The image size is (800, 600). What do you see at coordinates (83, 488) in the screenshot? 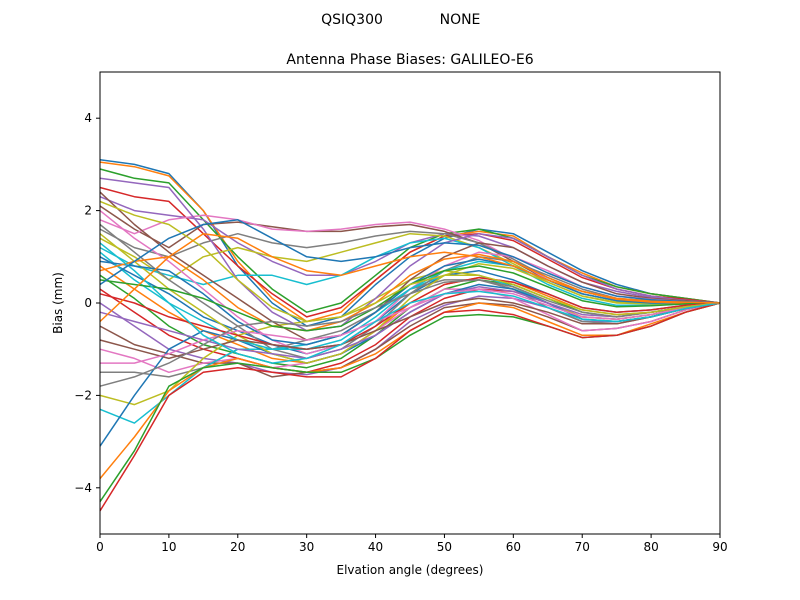
I see `y-tick-label: −4` at bounding box center [83, 488].